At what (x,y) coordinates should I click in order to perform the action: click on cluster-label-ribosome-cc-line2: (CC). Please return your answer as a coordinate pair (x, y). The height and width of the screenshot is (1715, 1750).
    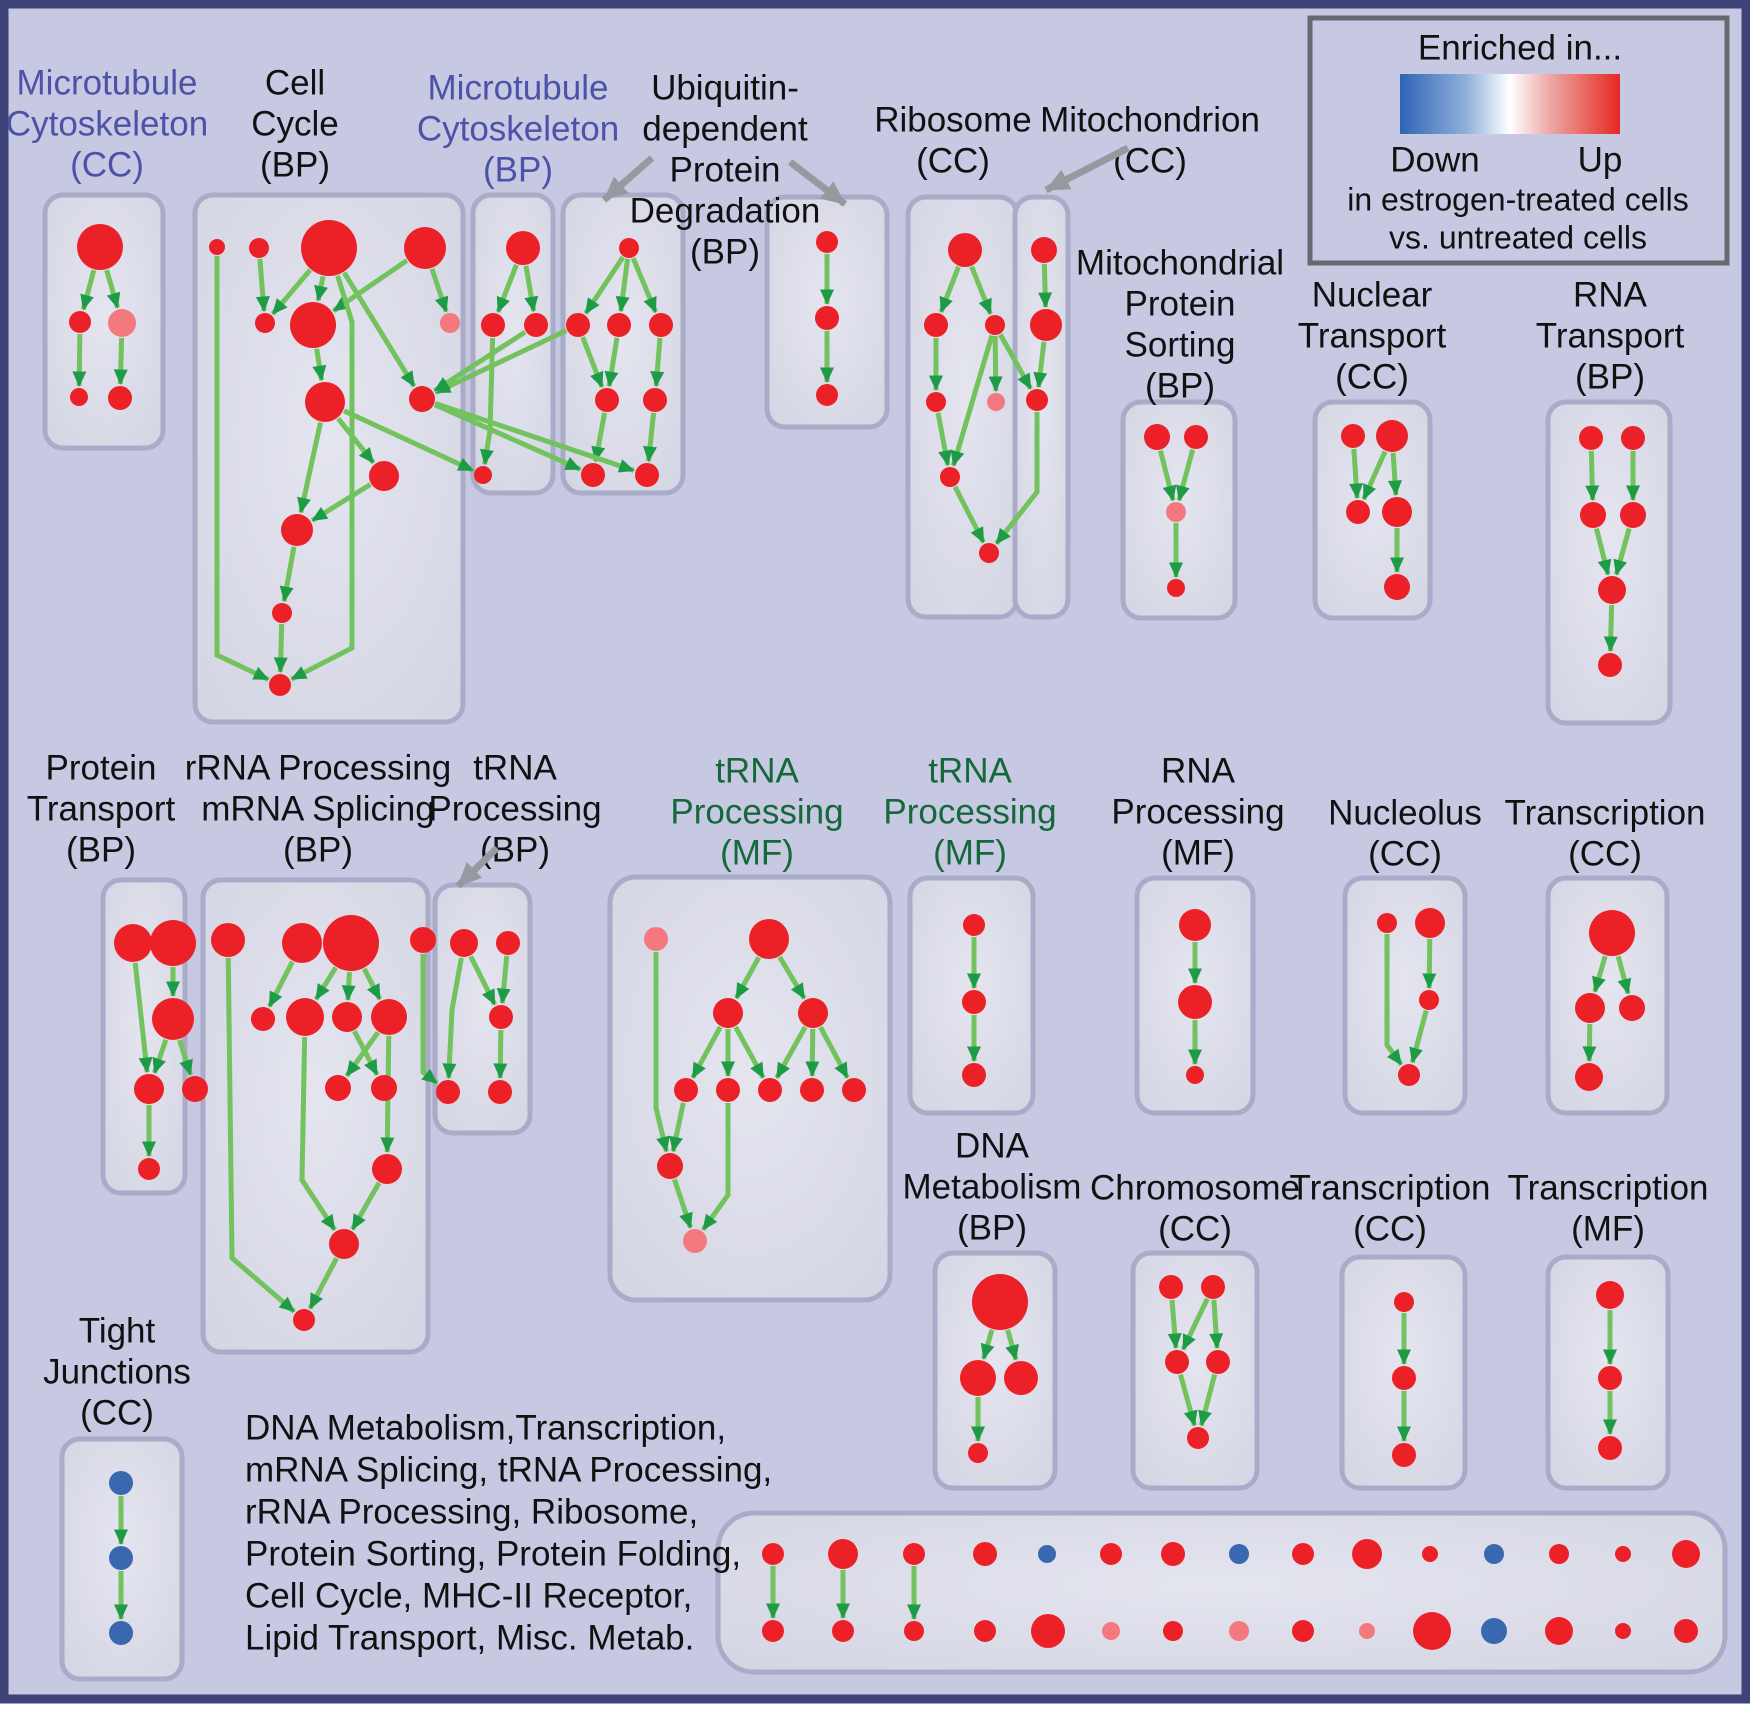
    Looking at the image, I should click on (953, 160).